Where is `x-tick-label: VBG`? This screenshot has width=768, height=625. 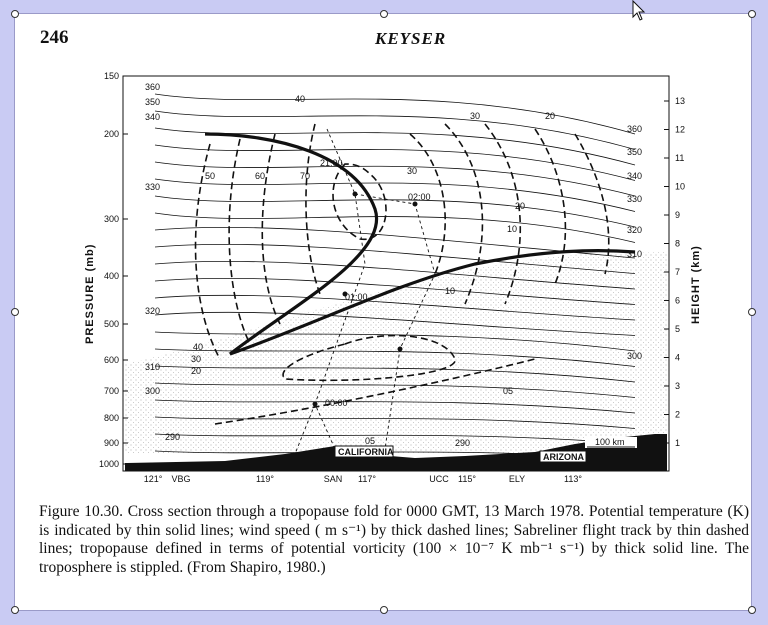 x-tick-label: VBG is located at coordinates (180, 479).